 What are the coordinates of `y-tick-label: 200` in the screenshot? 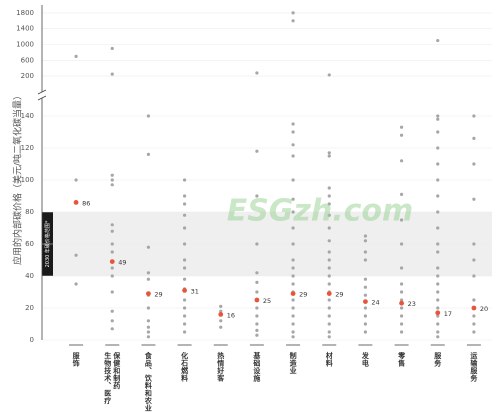 It's located at (27, 76).